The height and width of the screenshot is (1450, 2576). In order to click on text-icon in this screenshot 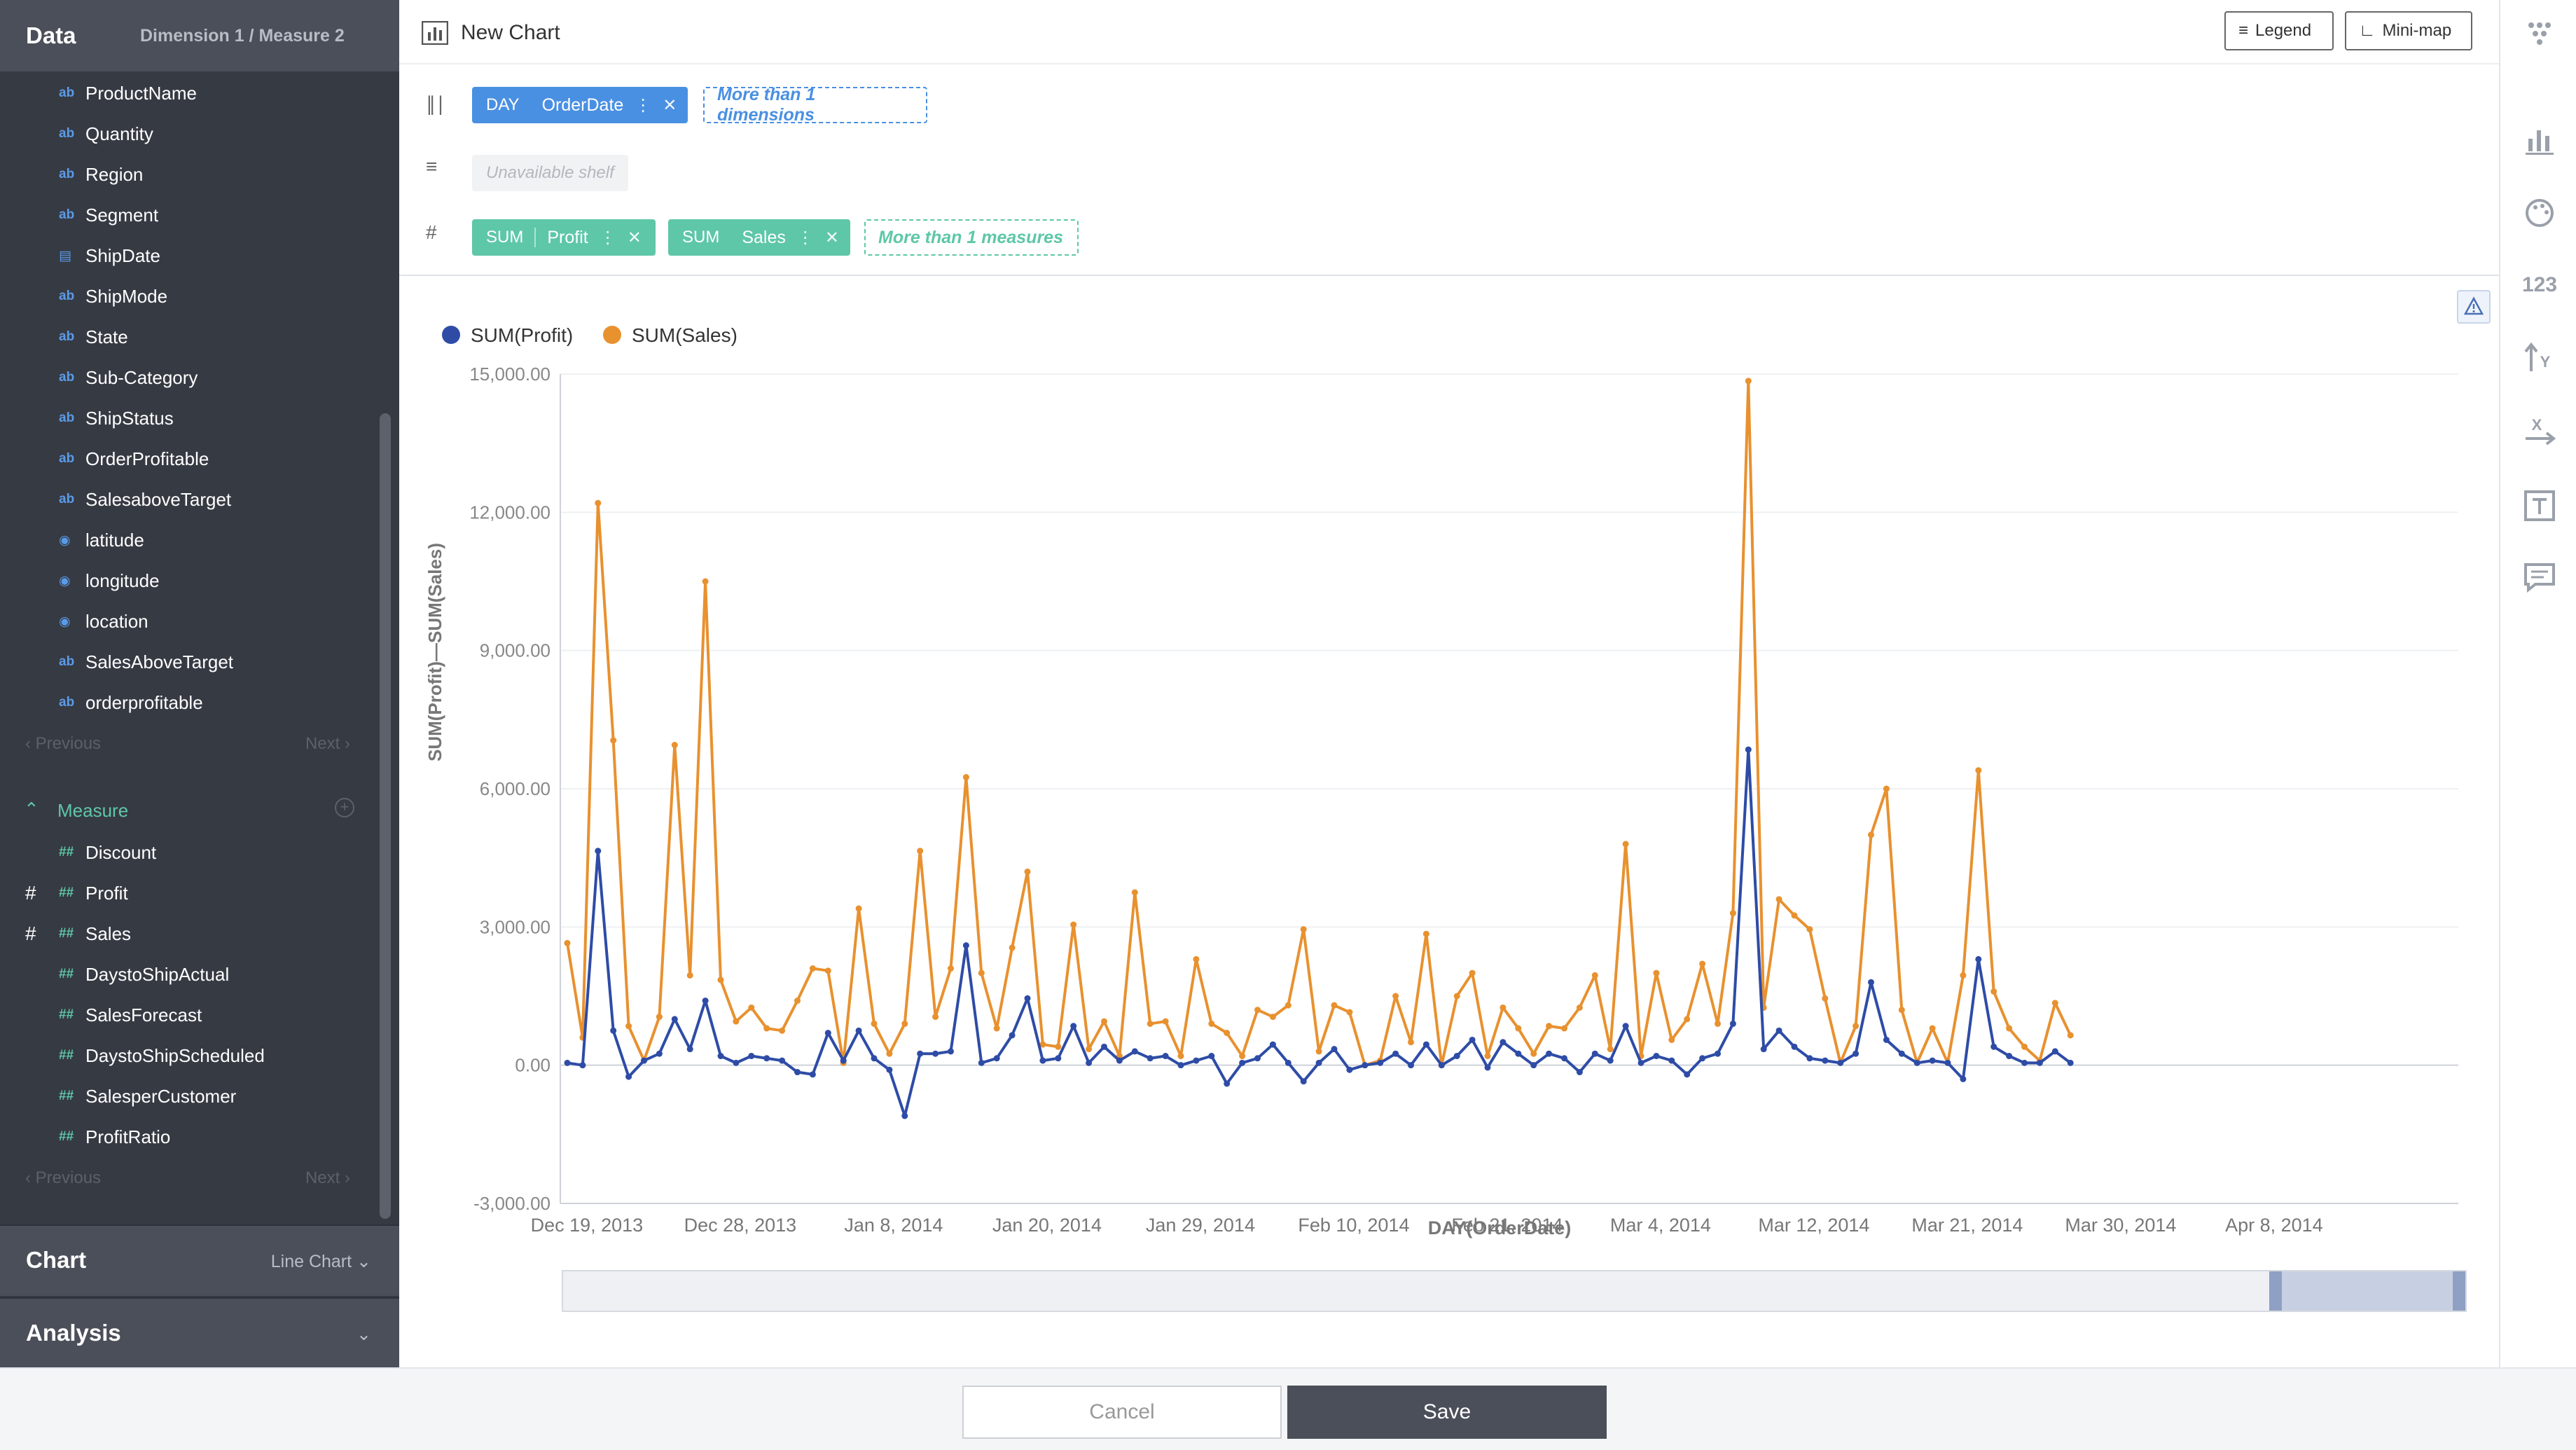, I will do `click(2539, 505)`.